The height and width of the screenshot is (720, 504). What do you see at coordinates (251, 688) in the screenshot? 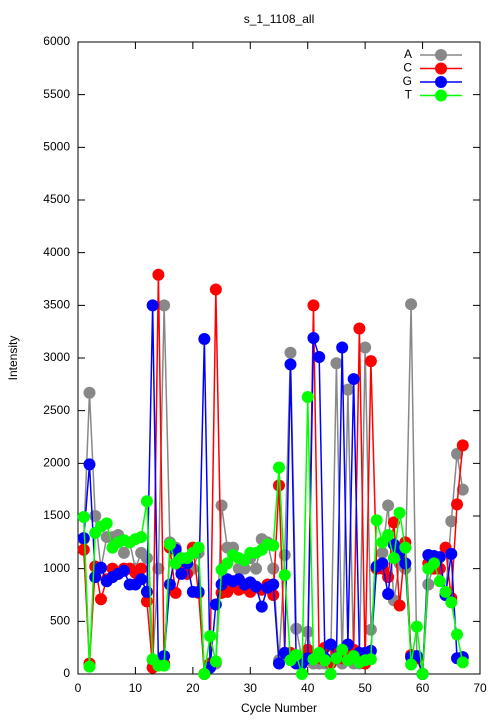
I see `x-tick-label: 30` at bounding box center [251, 688].